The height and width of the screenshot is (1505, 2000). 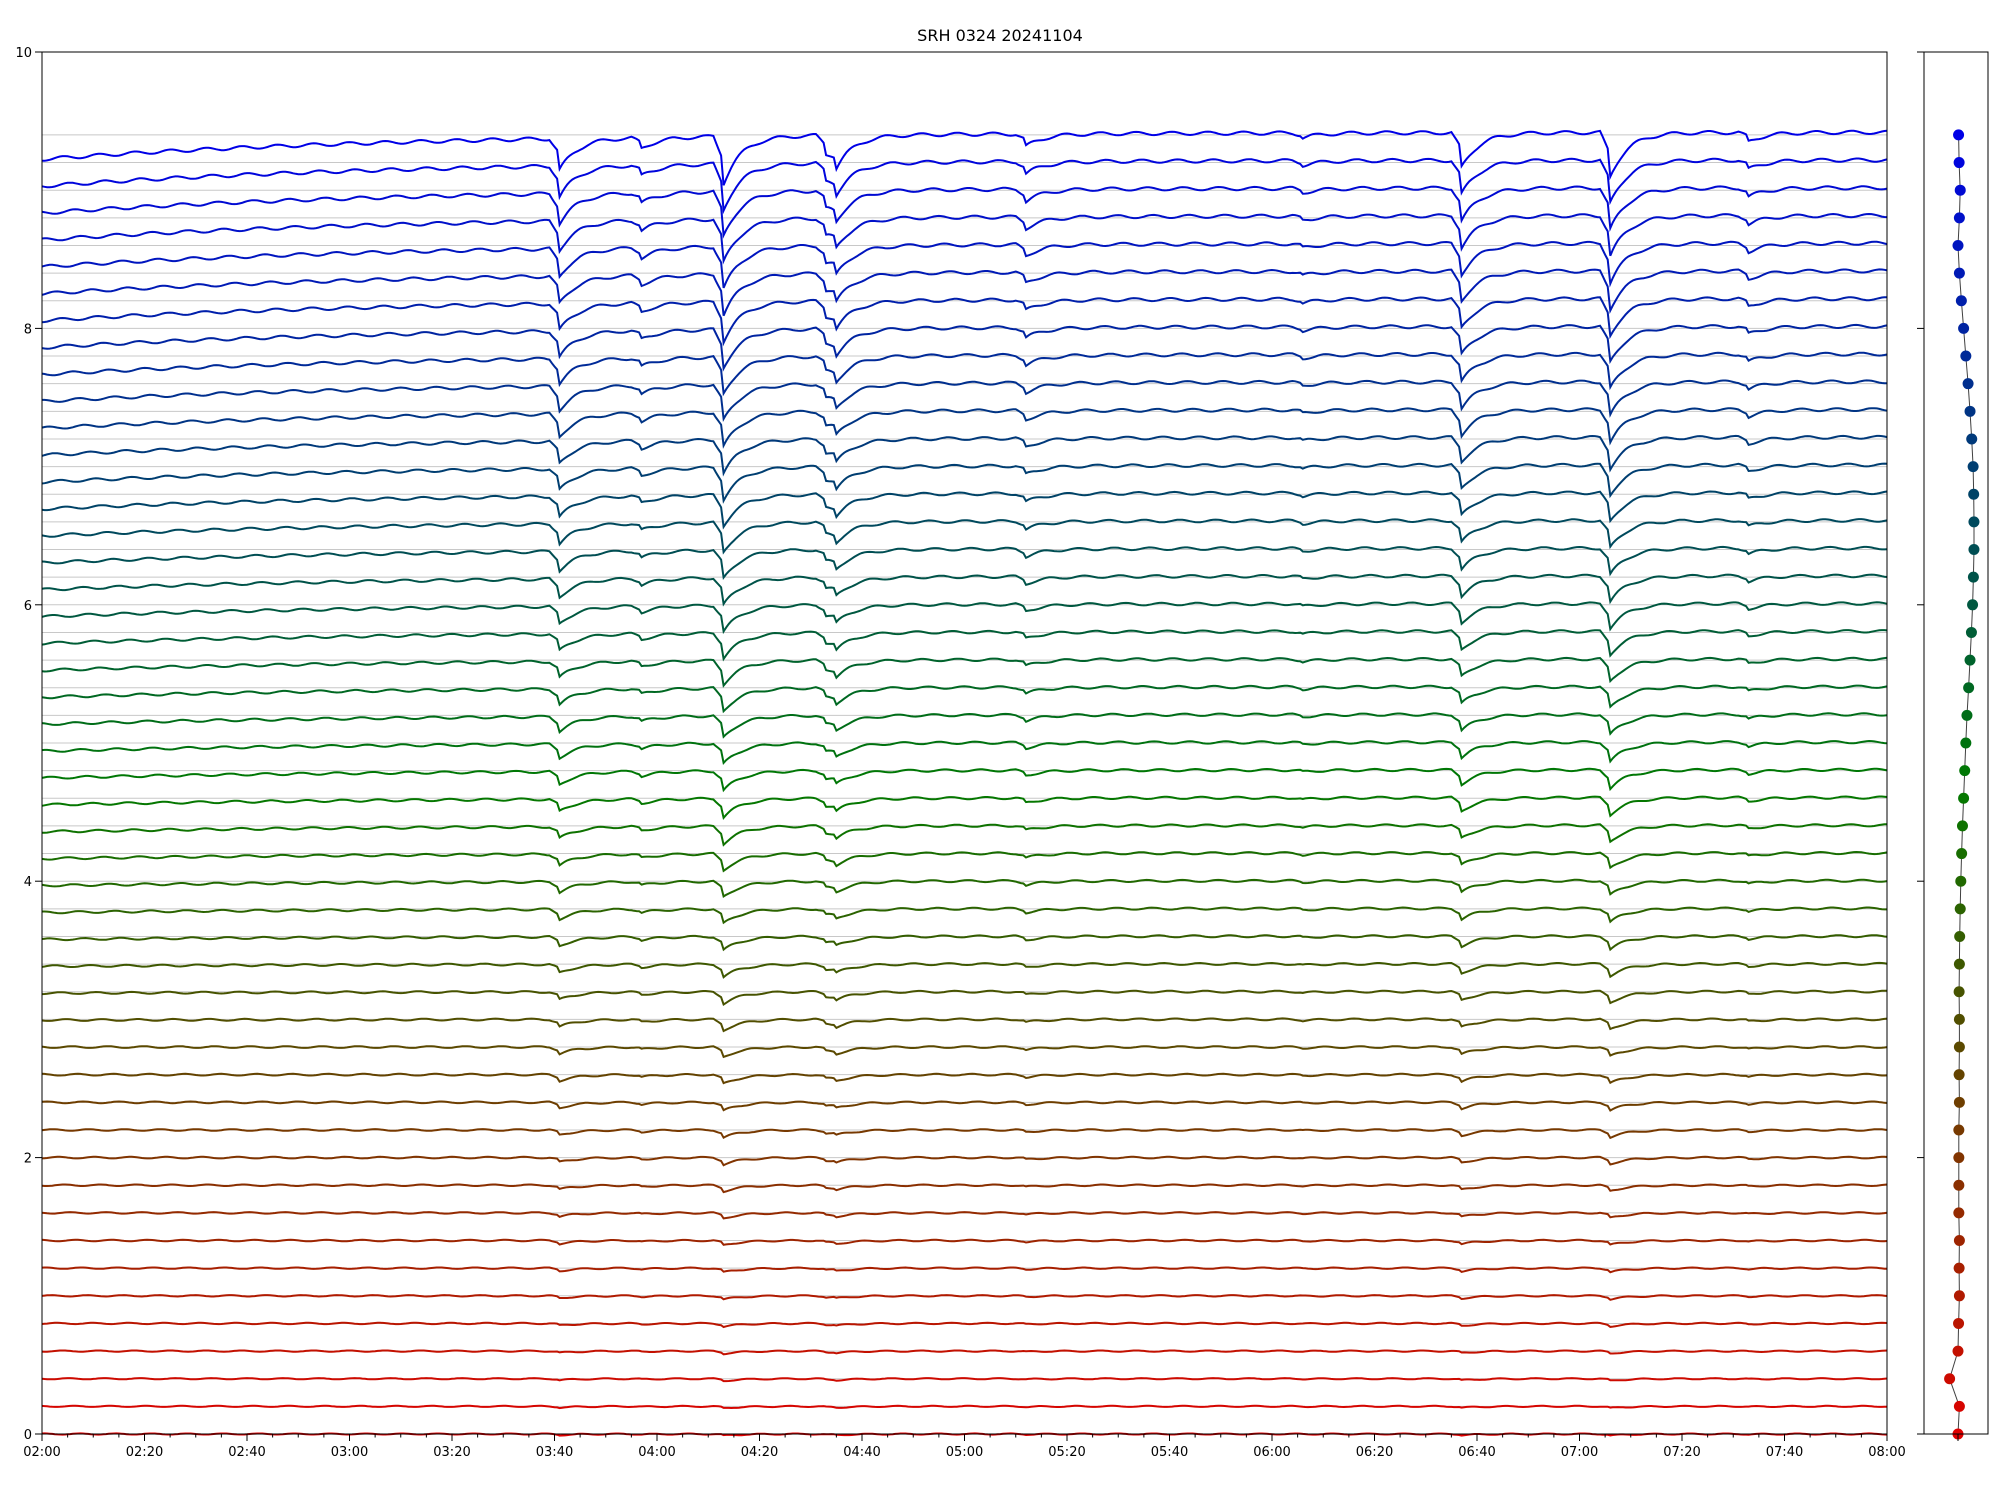 What do you see at coordinates (964, 1452) in the screenshot?
I see `x-tick-label: 05:00` at bounding box center [964, 1452].